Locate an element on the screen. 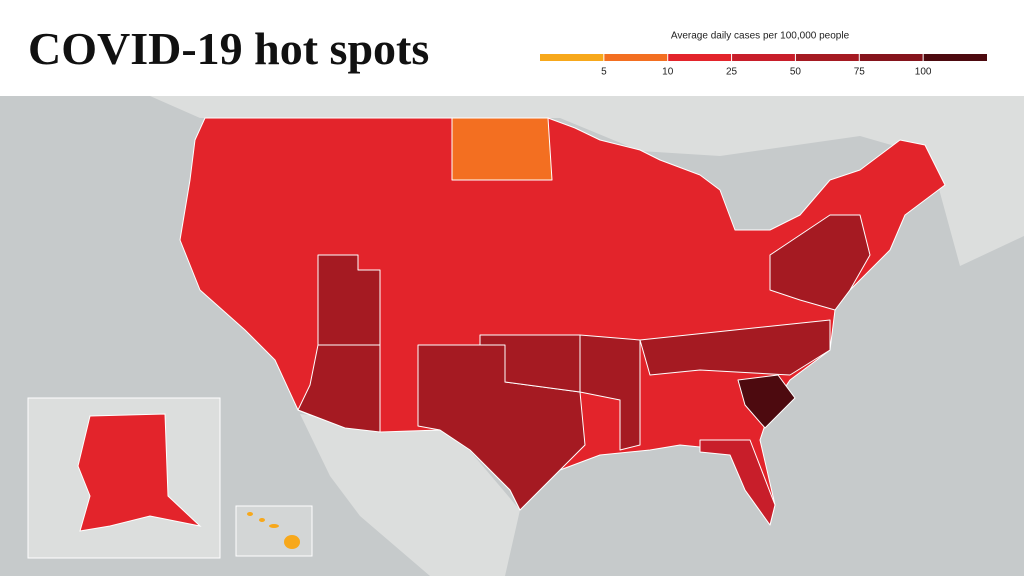 The image size is (1024, 576). florida is located at coordinates (737, 482).